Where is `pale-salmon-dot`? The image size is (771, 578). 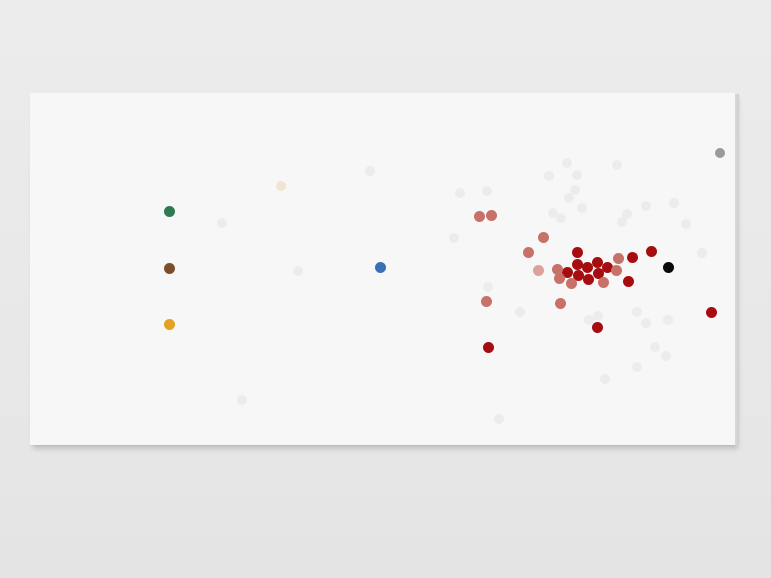 pale-salmon-dot is located at coordinates (538, 270).